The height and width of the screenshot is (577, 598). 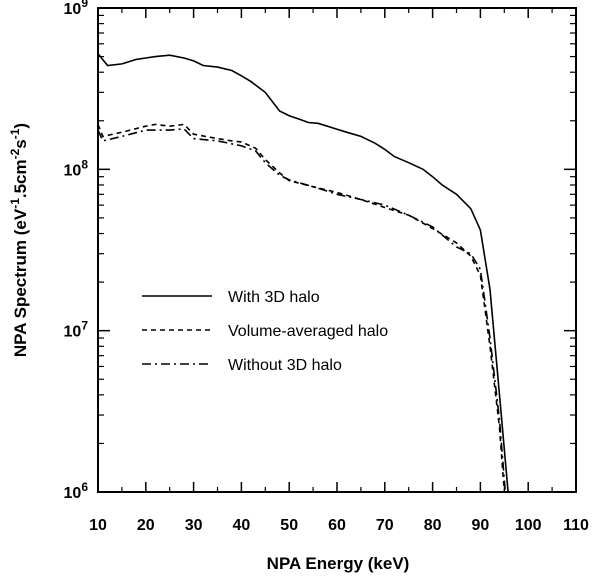 I want to click on y-tick-exponent: 7, so click(x=84, y=326).